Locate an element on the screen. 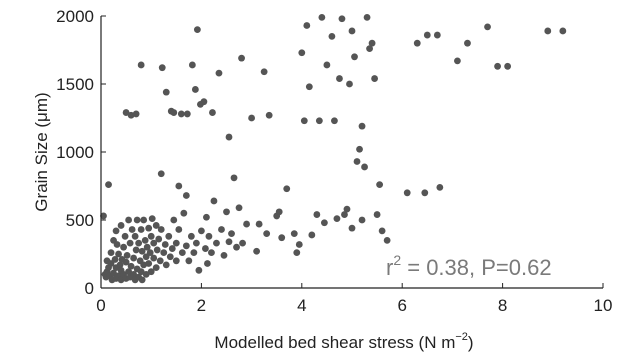  y-tick-label: 2000 is located at coordinates (75, 16).